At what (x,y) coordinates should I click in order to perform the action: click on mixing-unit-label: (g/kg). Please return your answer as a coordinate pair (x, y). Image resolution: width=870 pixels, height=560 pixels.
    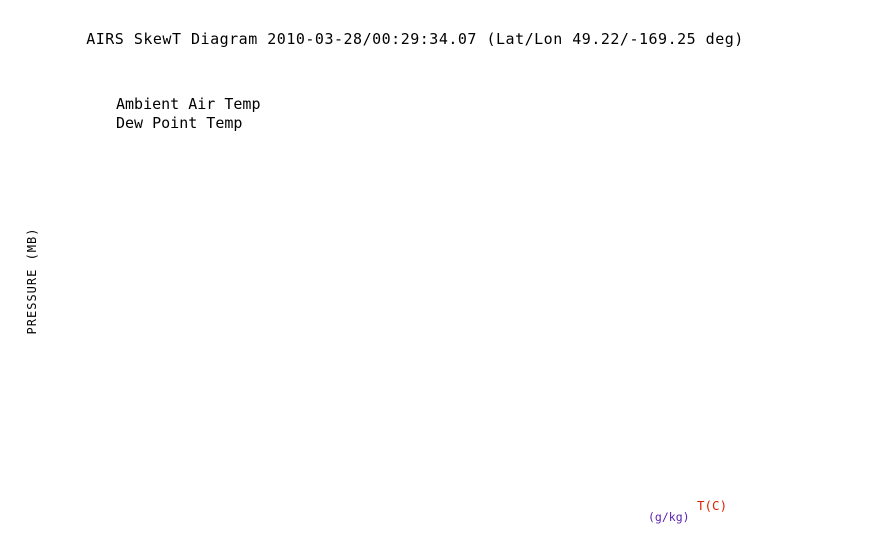
    Looking at the image, I should click on (669, 517).